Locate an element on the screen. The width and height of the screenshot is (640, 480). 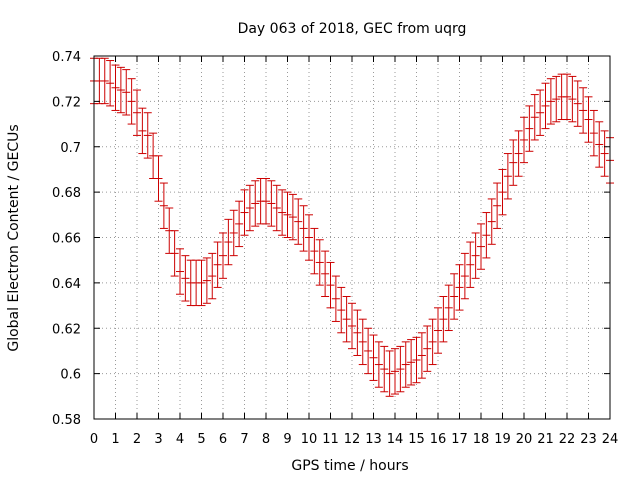
x-tick-label: 12 is located at coordinates (352, 439).